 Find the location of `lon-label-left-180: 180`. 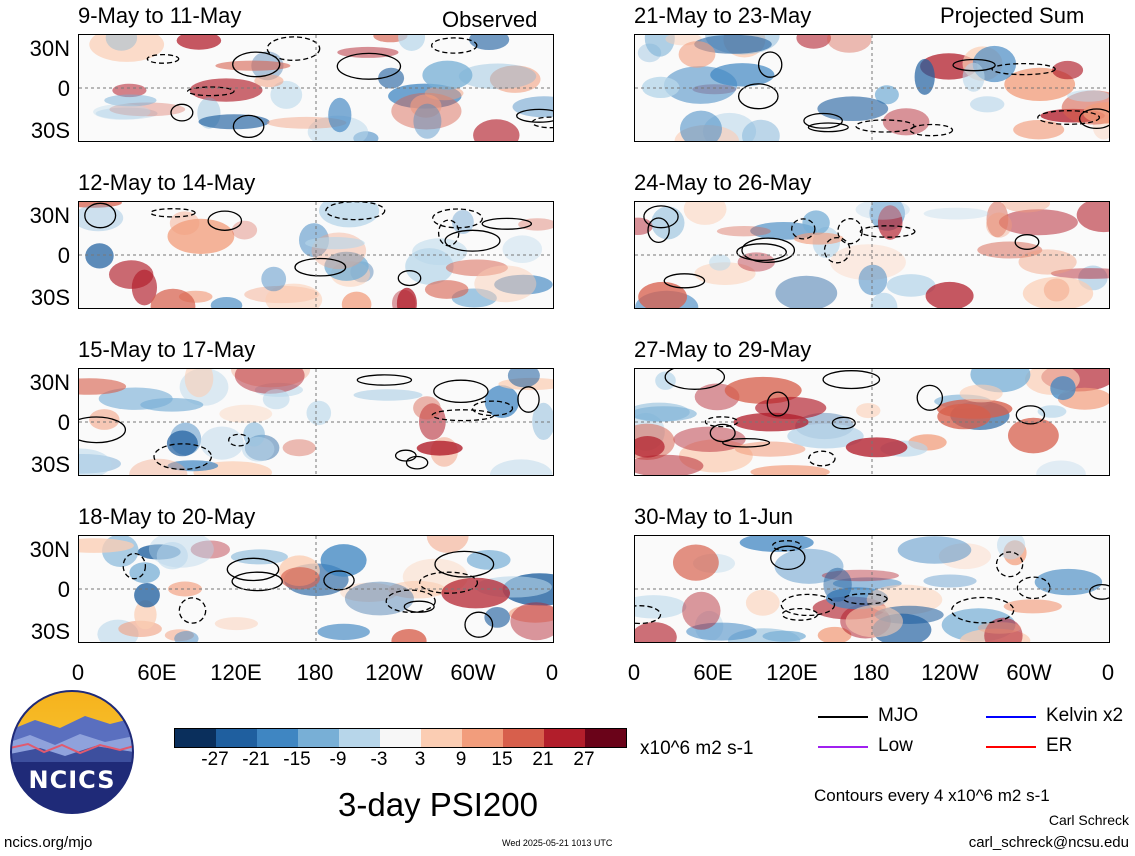

lon-label-left-180: 180 is located at coordinates (315, 672).